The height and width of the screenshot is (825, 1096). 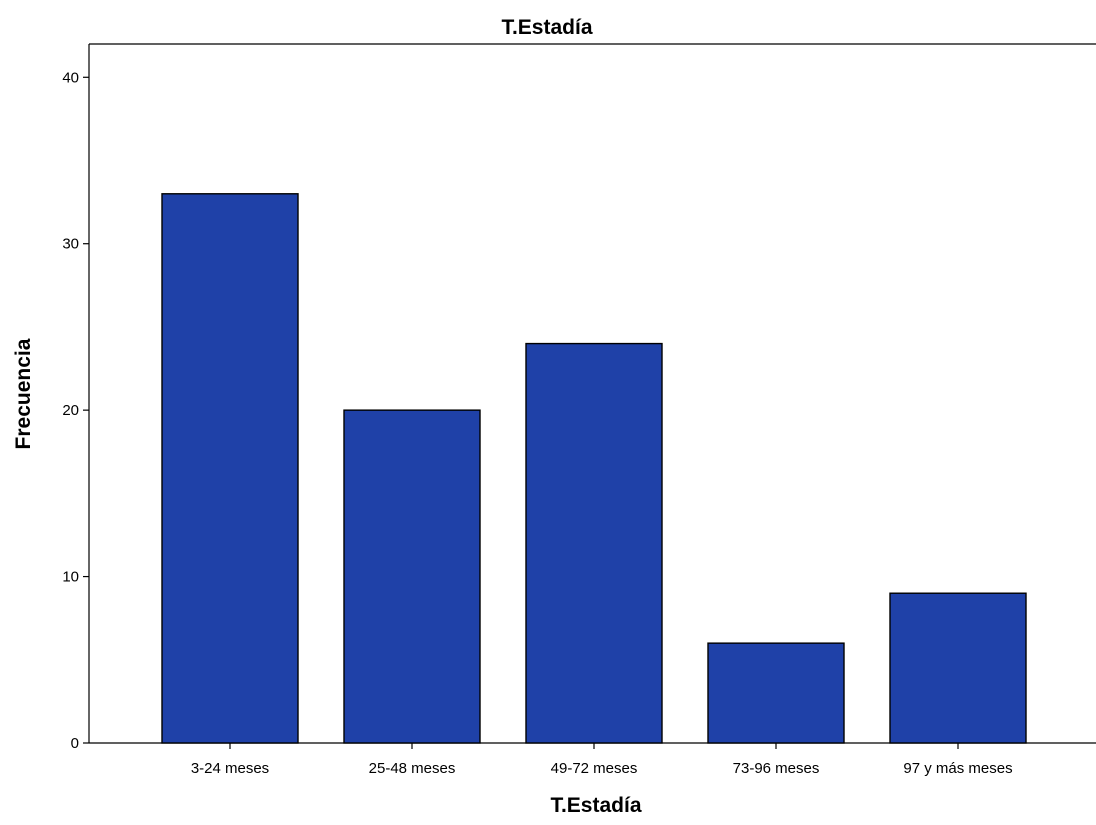 I want to click on y-axis-ticks: 0 10 20 30 40, so click(x=75, y=410).